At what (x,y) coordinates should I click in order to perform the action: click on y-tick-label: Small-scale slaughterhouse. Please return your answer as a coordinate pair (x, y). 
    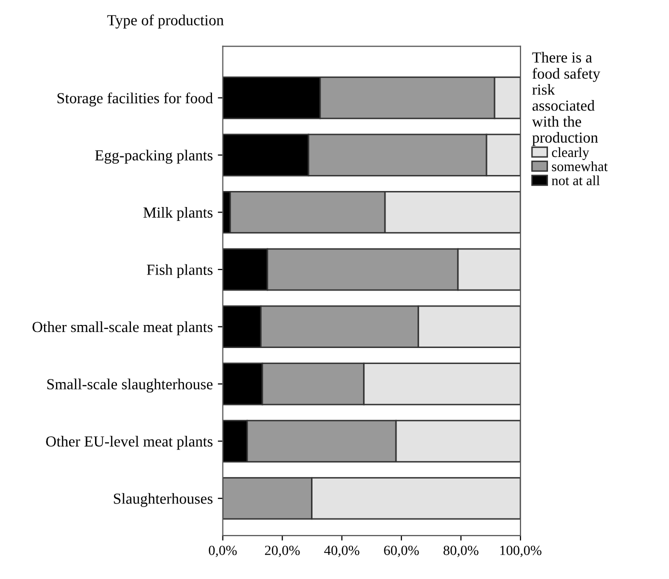
    Looking at the image, I should click on (130, 385).